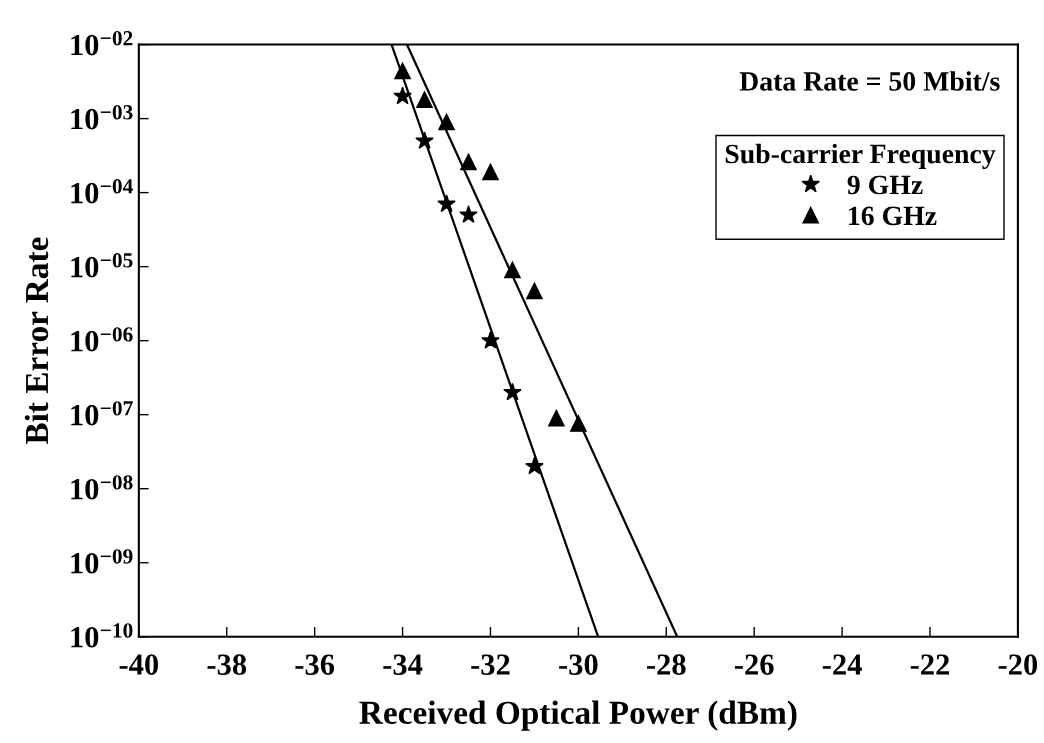  I want to click on x-tick-label: -36, so click(315, 664).